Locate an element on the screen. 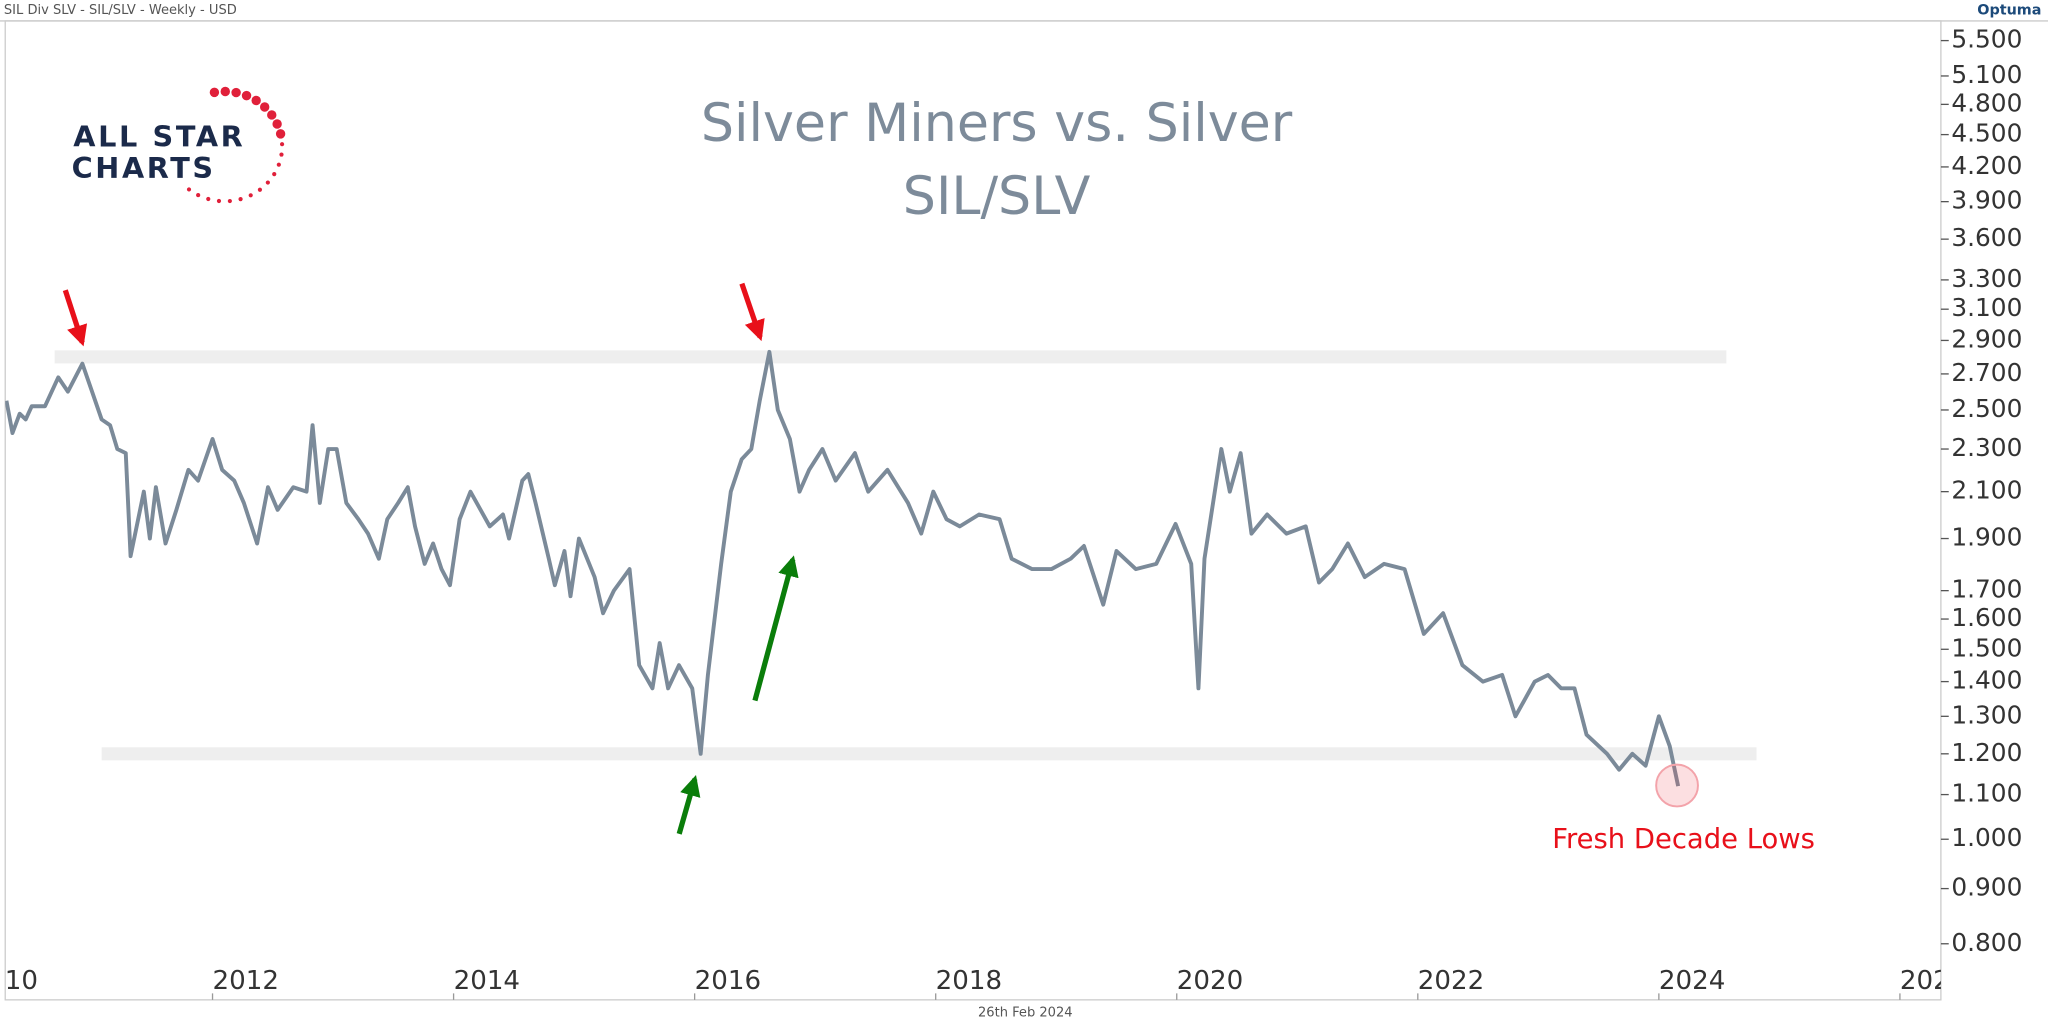 The image size is (2048, 1026). y-tick-label: 1.700 is located at coordinates (1986, 589).